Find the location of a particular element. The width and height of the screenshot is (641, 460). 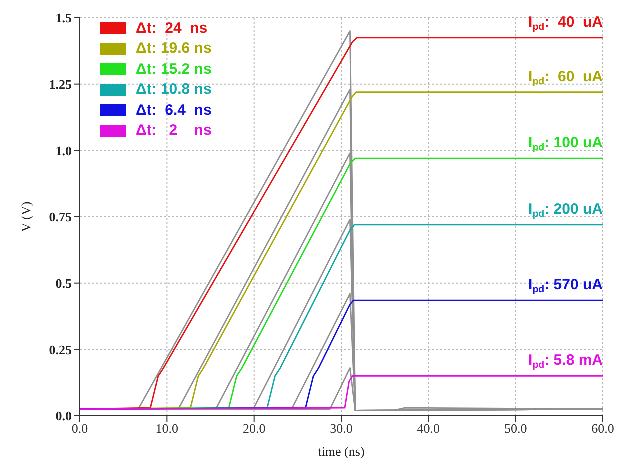

y-tick-label: 1.5 is located at coordinates (64, 18).